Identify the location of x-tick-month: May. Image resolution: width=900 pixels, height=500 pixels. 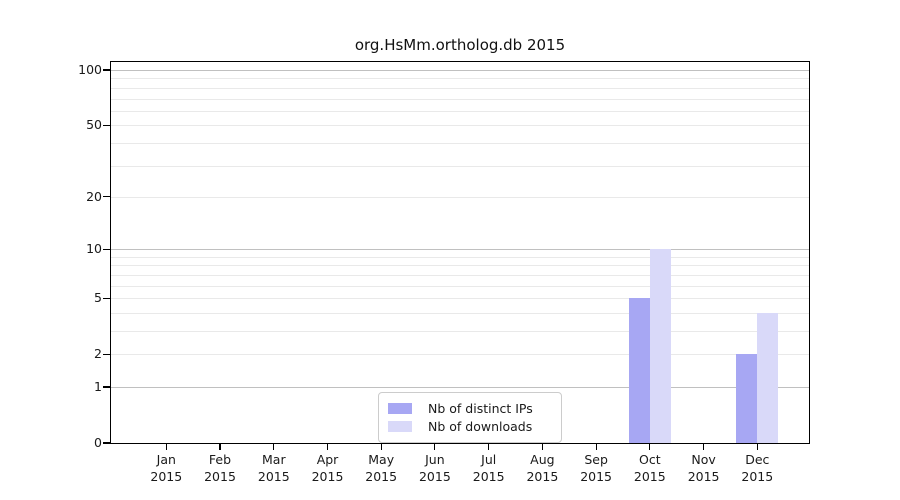
(381, 459).